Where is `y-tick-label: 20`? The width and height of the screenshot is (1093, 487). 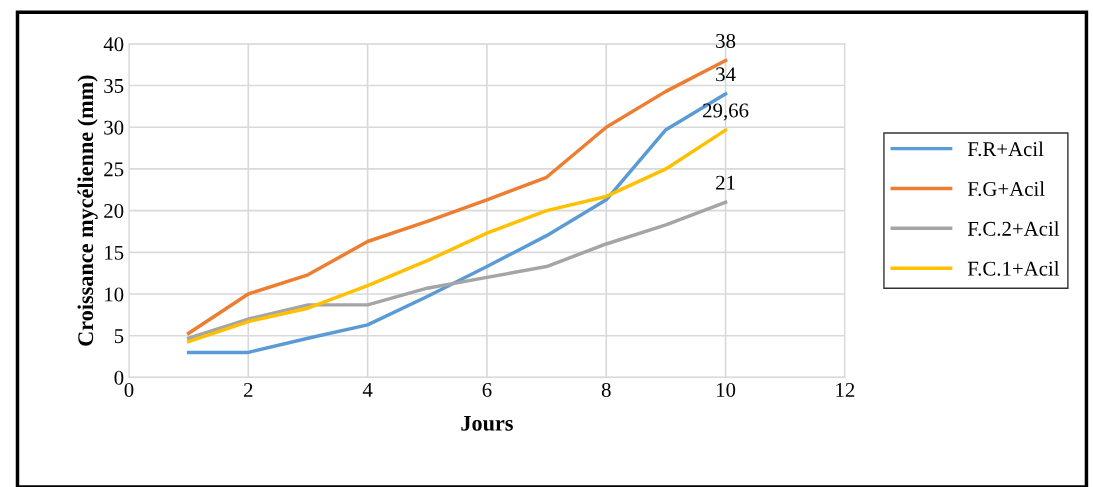 y-tick-label: 20 is located at coordinates (114, 211).